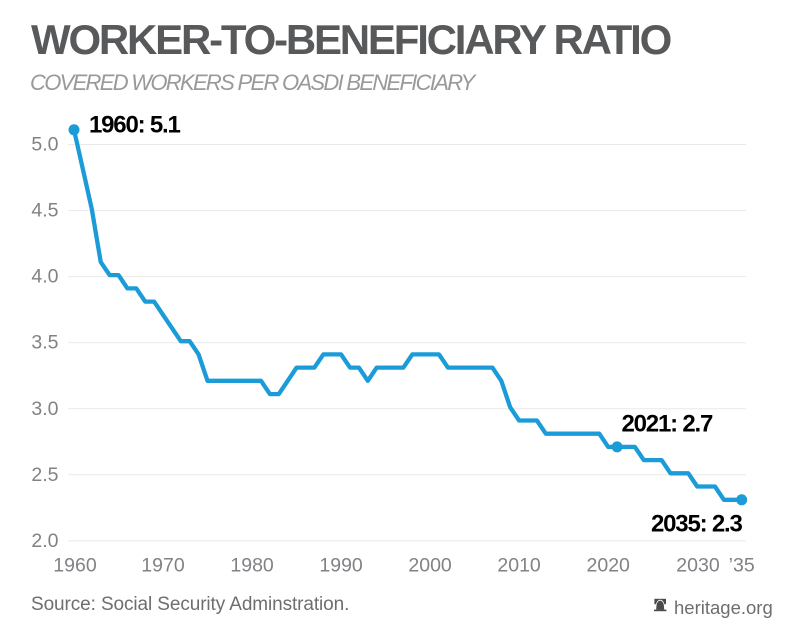 This screenshot has width=800, height=644. What do you see at coordinates (44, 409) in the screenshot?
I see `svg-text: 3.0` at bounding box center [44, 409].